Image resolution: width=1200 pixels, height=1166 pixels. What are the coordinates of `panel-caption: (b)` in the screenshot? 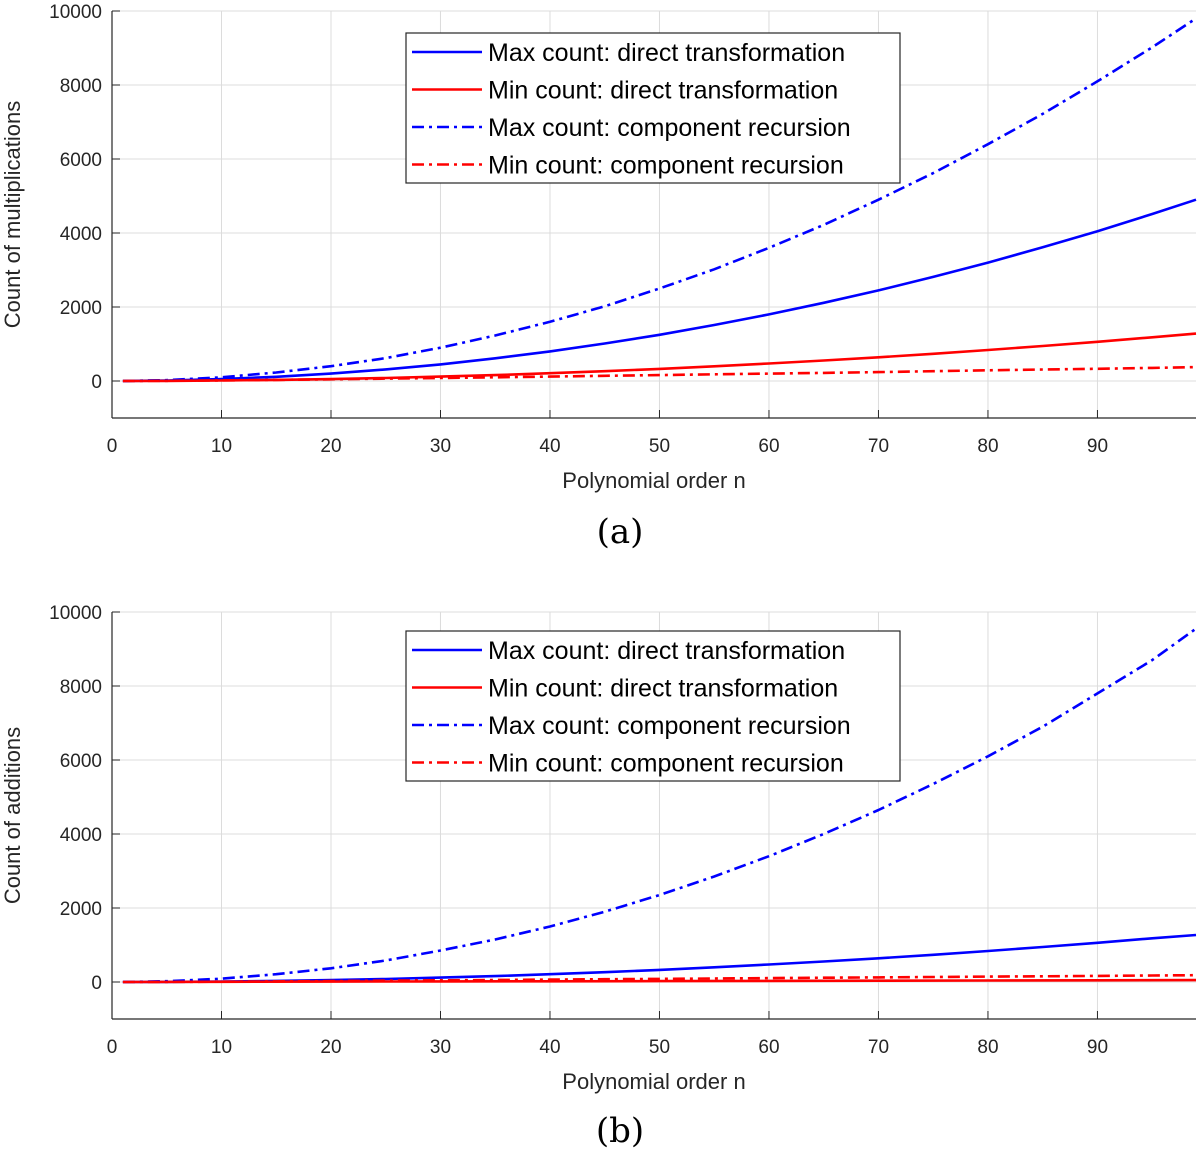 It's located at (620, 1131).